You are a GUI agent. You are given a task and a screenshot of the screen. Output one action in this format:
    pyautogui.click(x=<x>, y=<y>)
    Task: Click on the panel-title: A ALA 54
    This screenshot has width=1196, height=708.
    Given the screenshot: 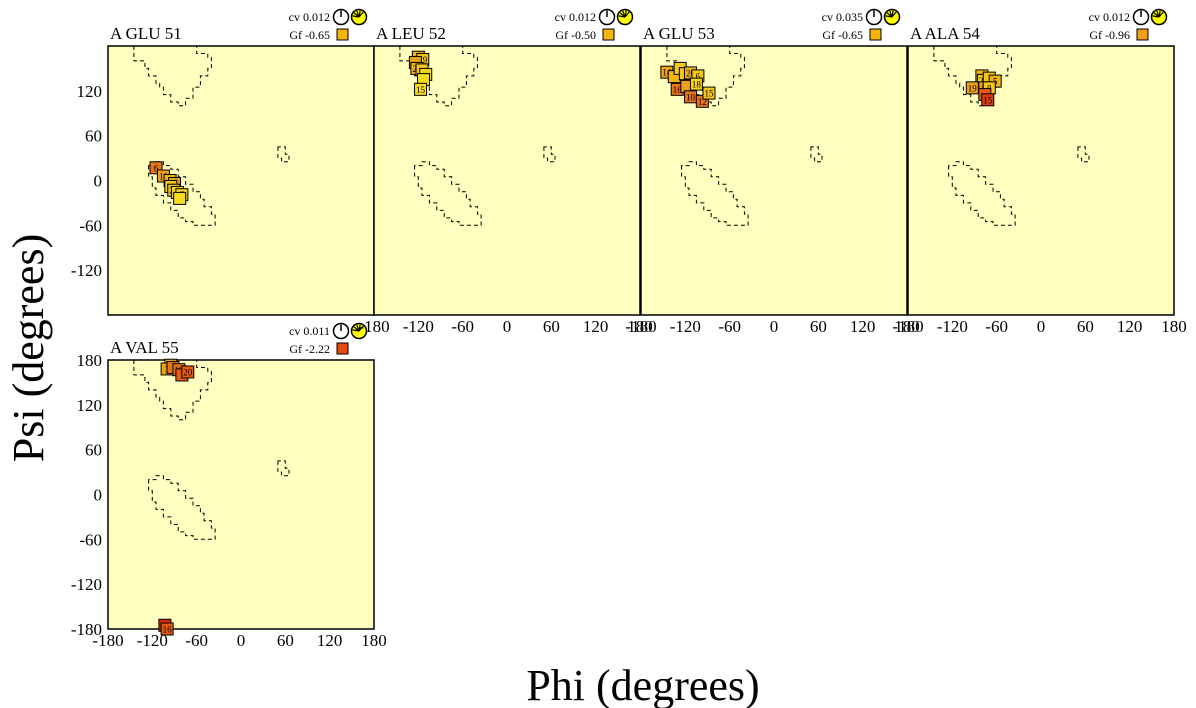 What is the action you would take?
    pyautogui.click(x=945, y=33)
    